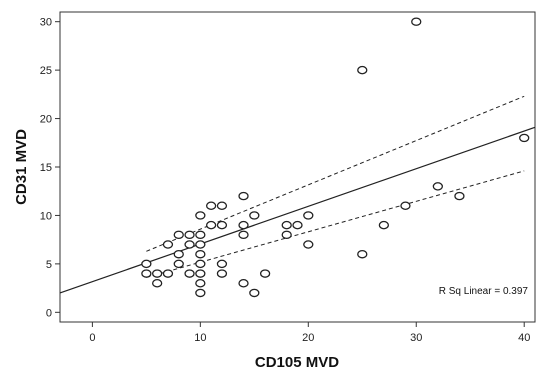 Image resolution: width=536 pixels, height=374 pixels. Describe the element at coordinates (49, 313) in the screenshot. I see `y-tick-label: 0` at that location.